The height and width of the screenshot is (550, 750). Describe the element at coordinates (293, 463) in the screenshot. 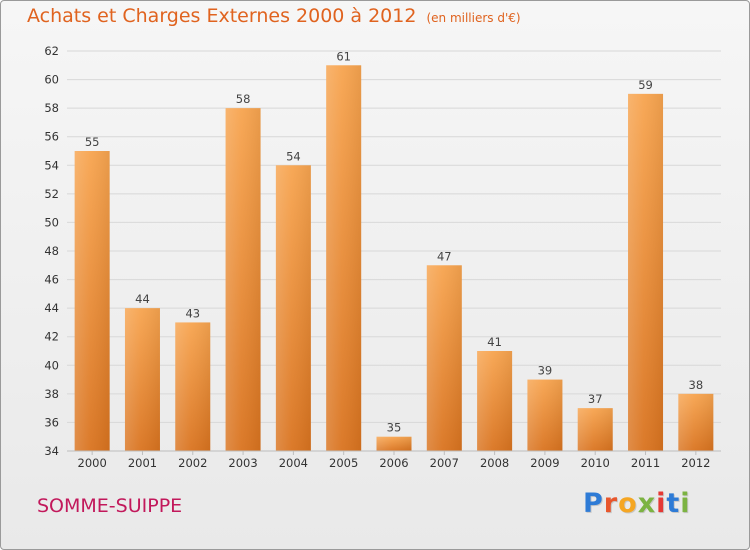

I see `x-tick-label: 2004` at that location.